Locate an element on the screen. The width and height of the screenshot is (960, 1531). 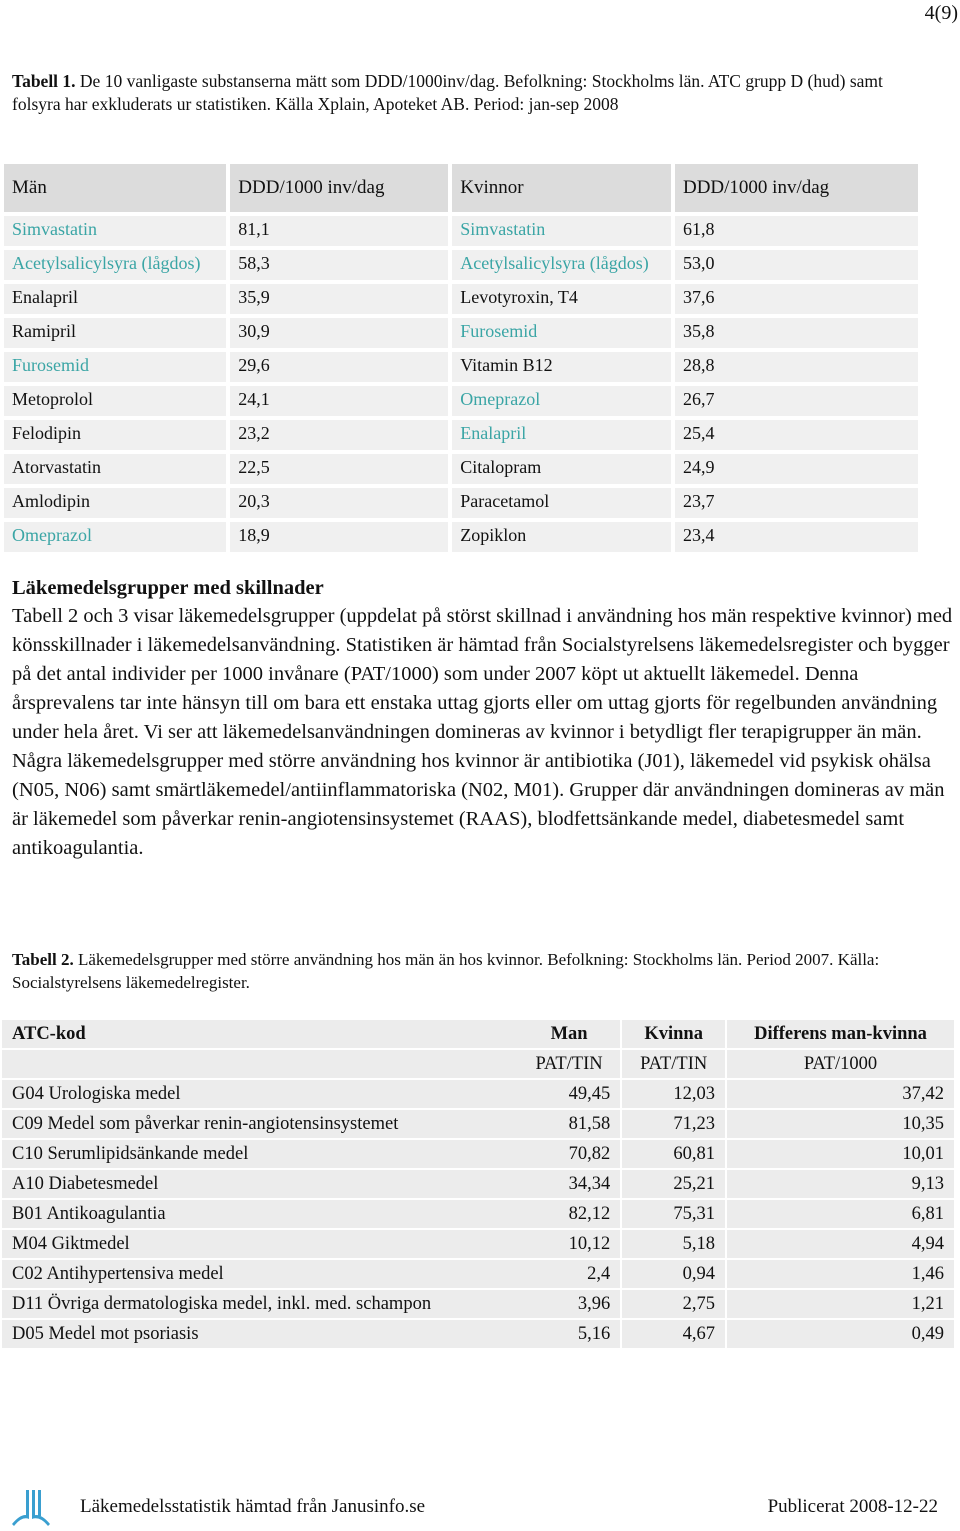
cell: 70,82 is located at coordinates (569, 1154).